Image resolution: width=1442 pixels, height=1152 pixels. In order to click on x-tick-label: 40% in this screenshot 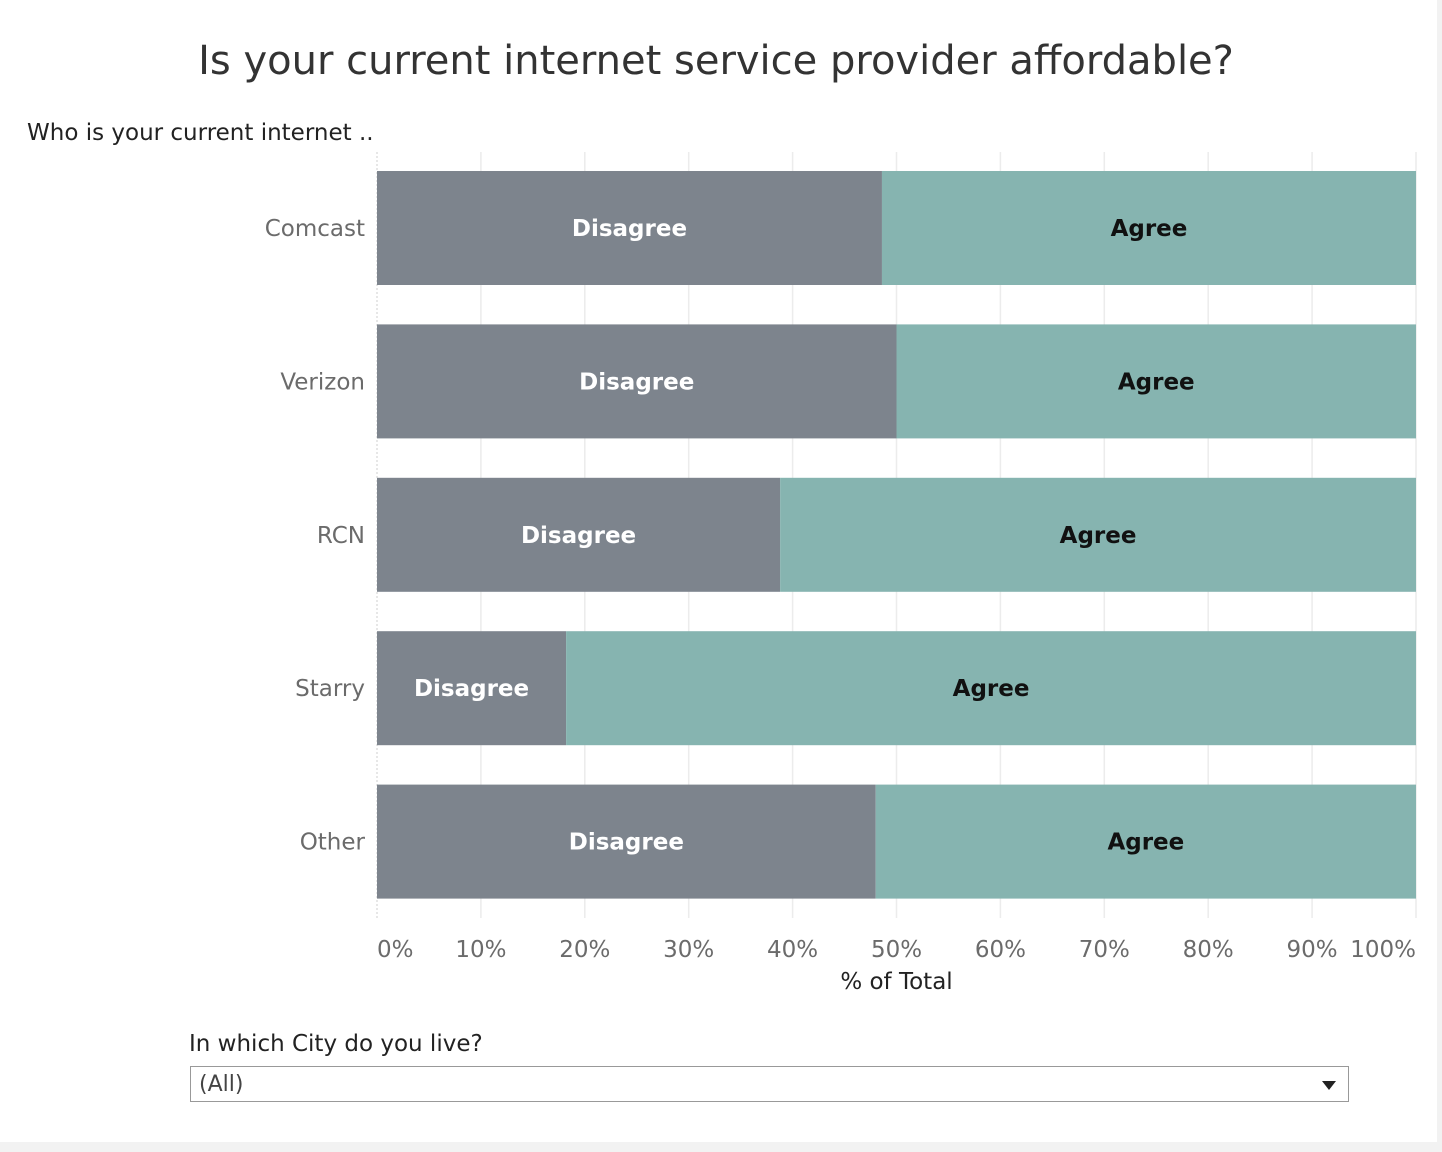, I will do `click(792, 950)`.